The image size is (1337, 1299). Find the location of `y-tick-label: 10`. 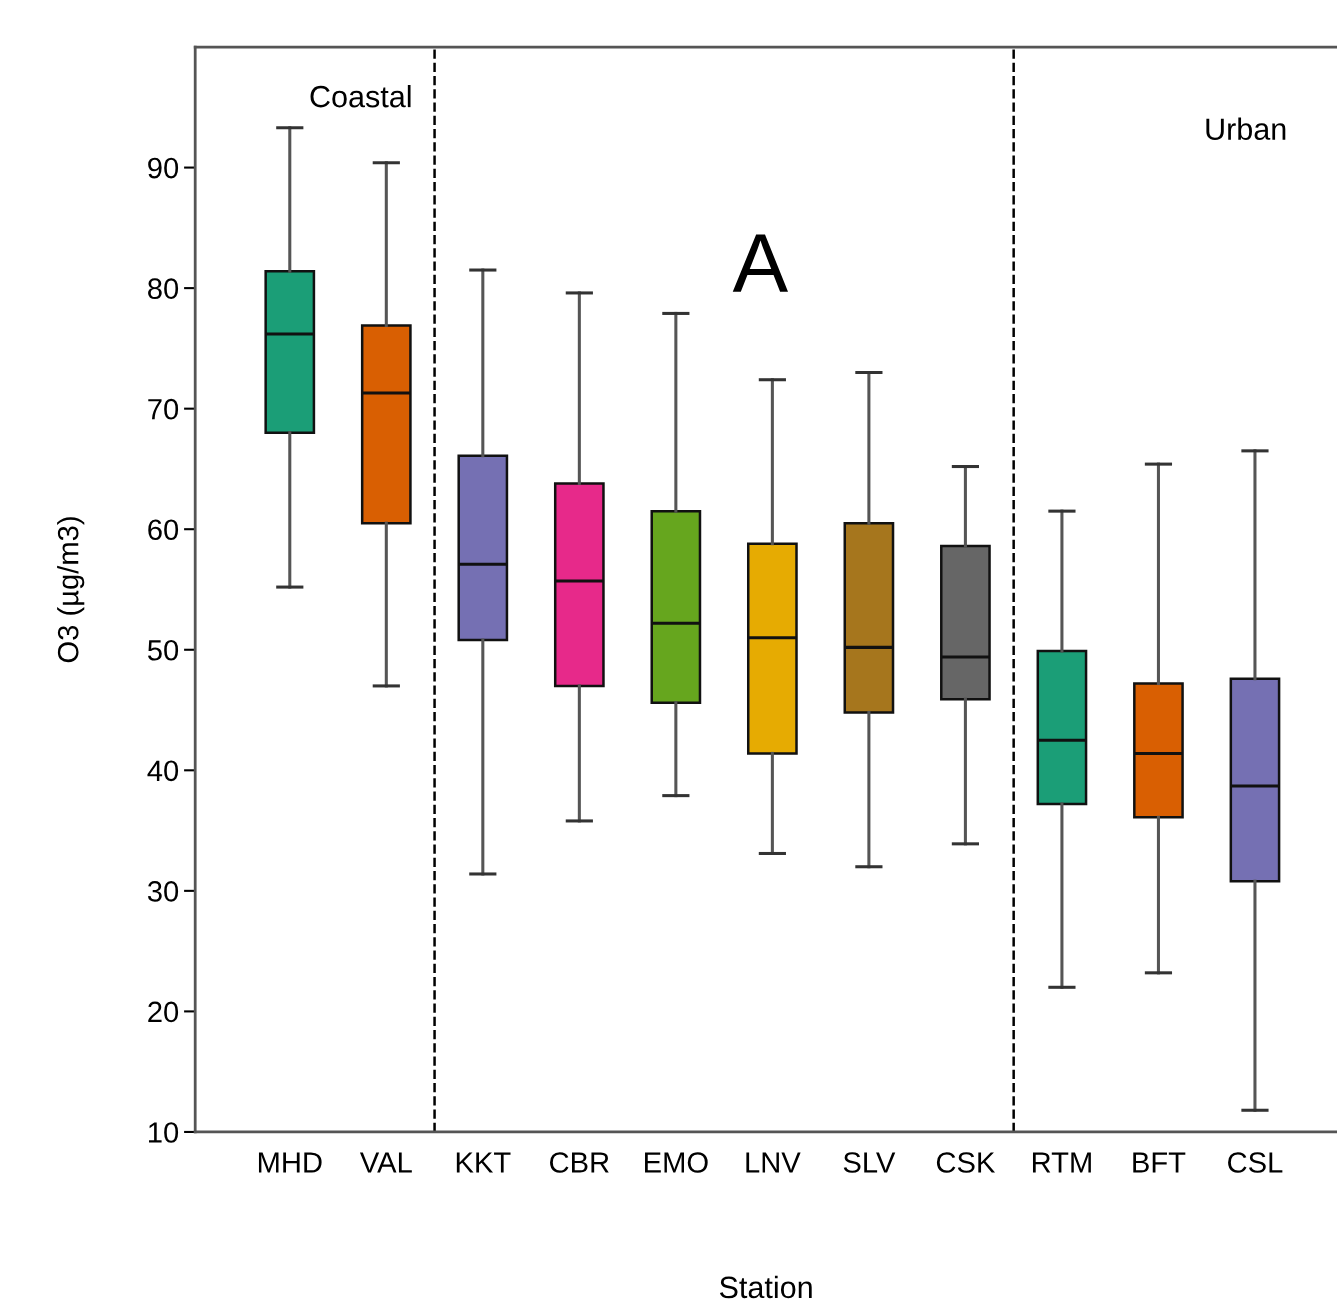

y-tick-label: 10 is located at coordinates (164, 1132).